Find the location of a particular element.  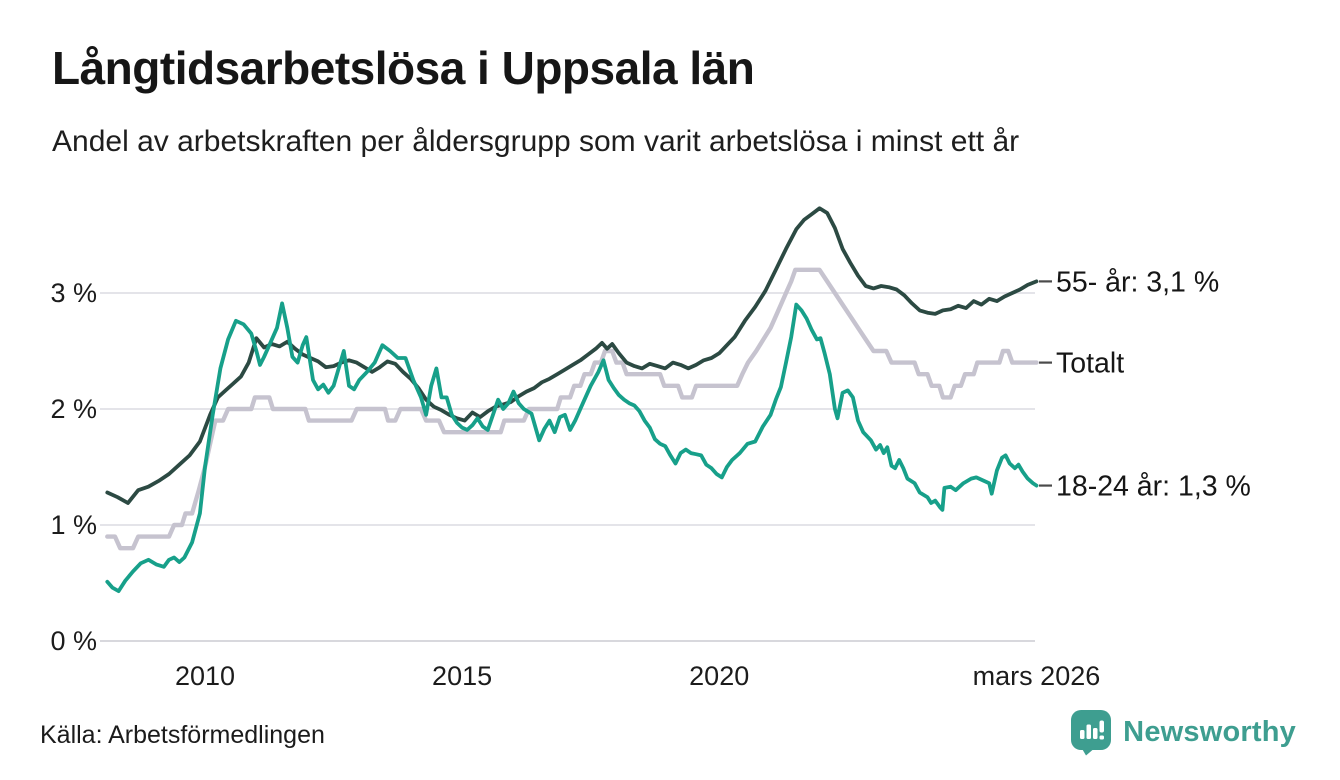

source-note: Källa: Arbetsförmedlingen is located at coordinates (182, 735).